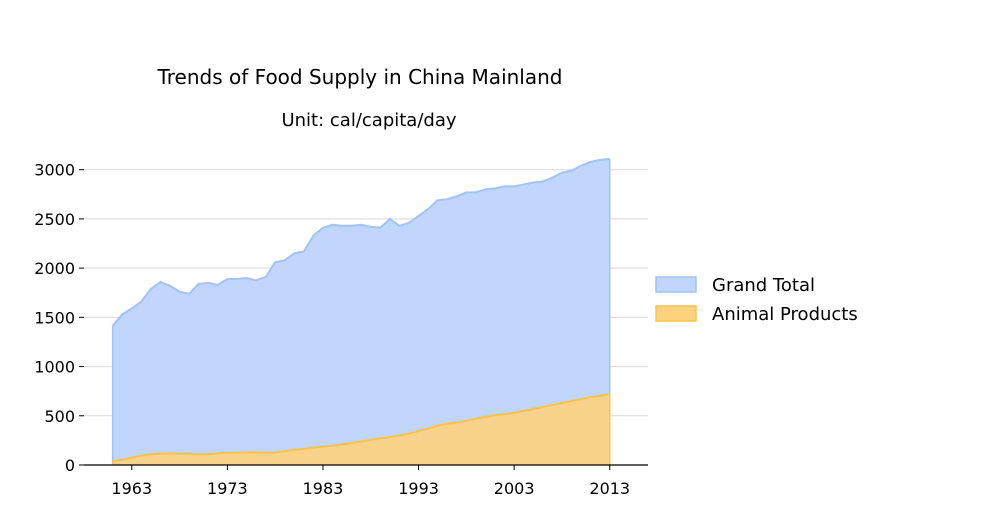  What do you see at coordinates (676, 284) in the screenshot?
I see `legend-swatch-grand-total` at bounding box center [676, 284].